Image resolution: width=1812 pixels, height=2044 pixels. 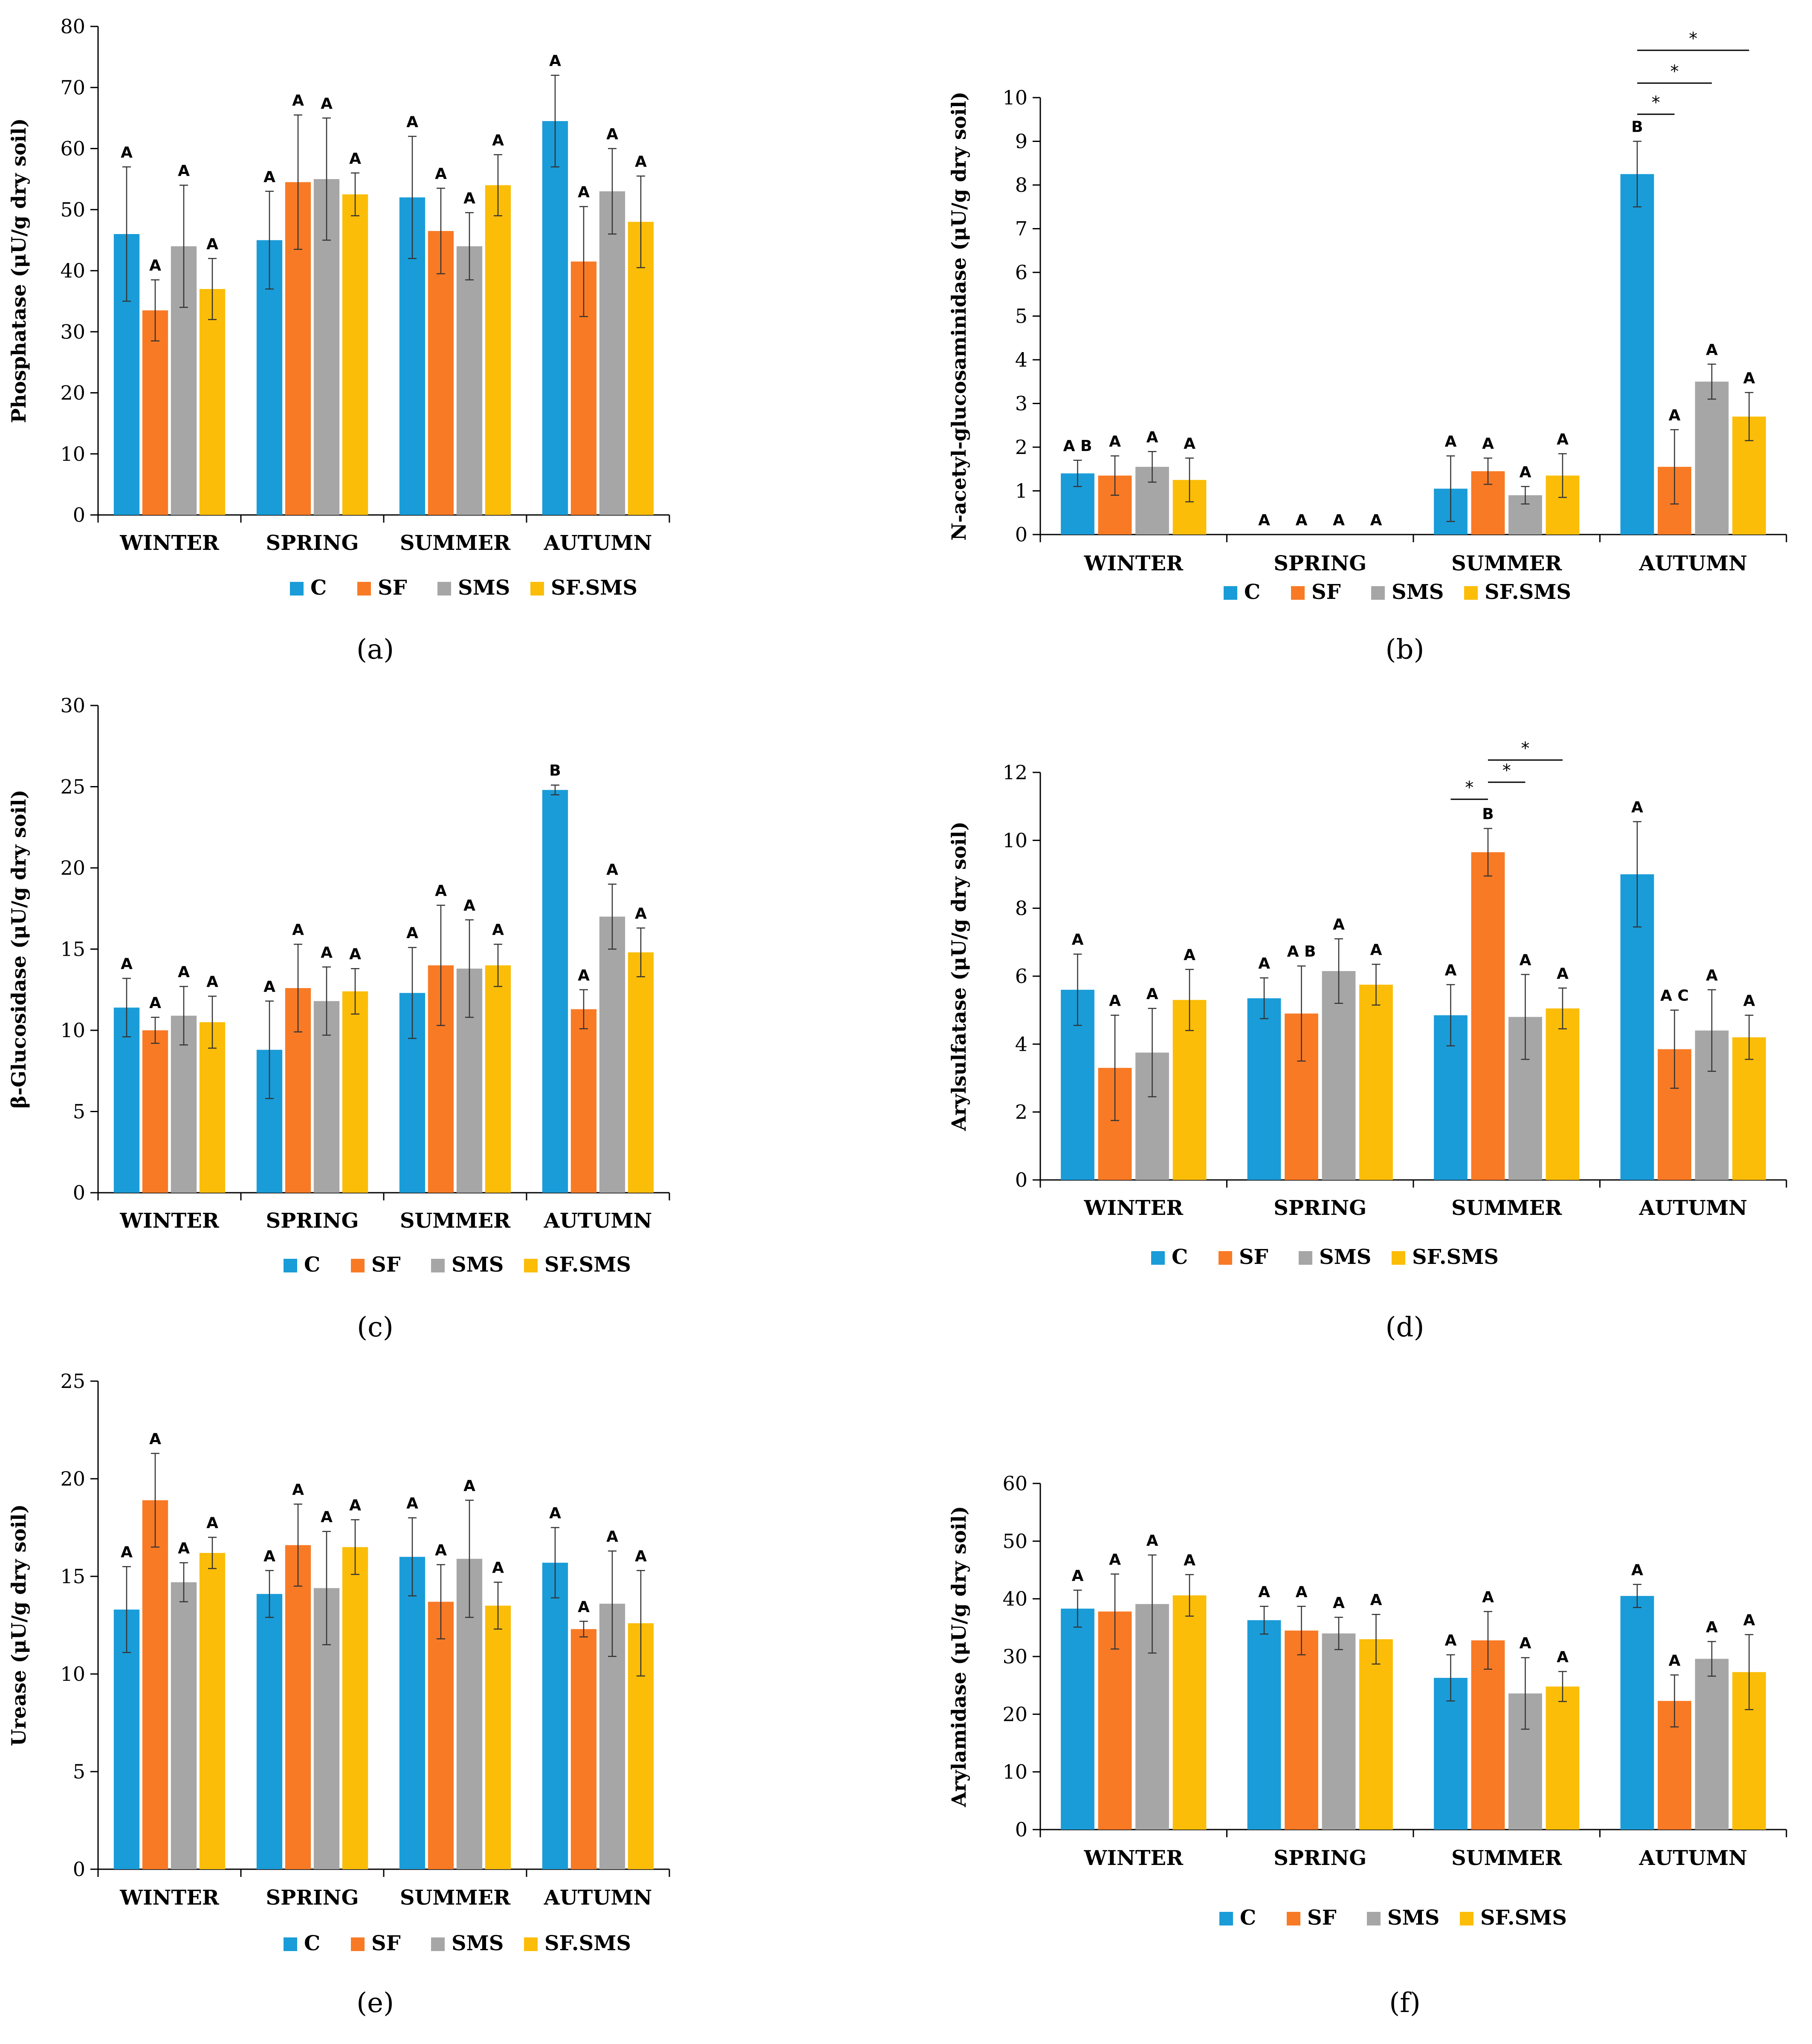 What do you see at coordinates (375, 2003) in the screenshot?
I see `panel-label: (e)` at bounding box center [375, 2003].